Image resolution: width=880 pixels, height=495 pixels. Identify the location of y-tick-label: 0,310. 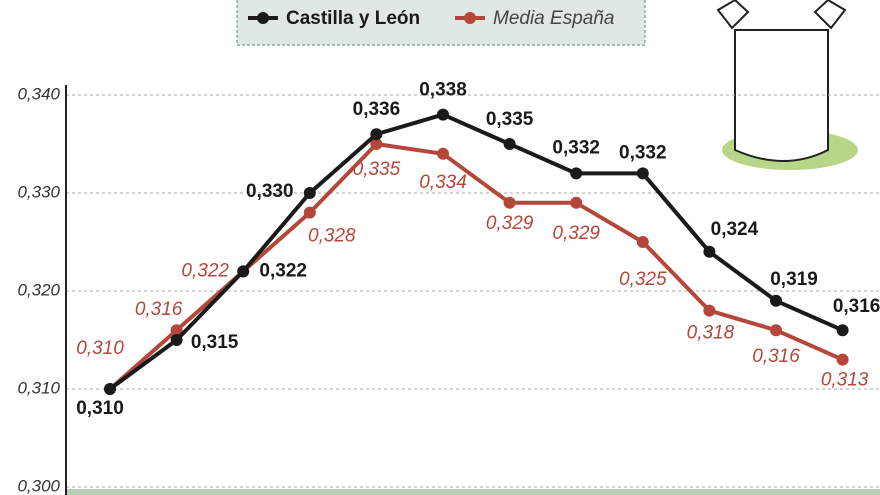
(38, 387).